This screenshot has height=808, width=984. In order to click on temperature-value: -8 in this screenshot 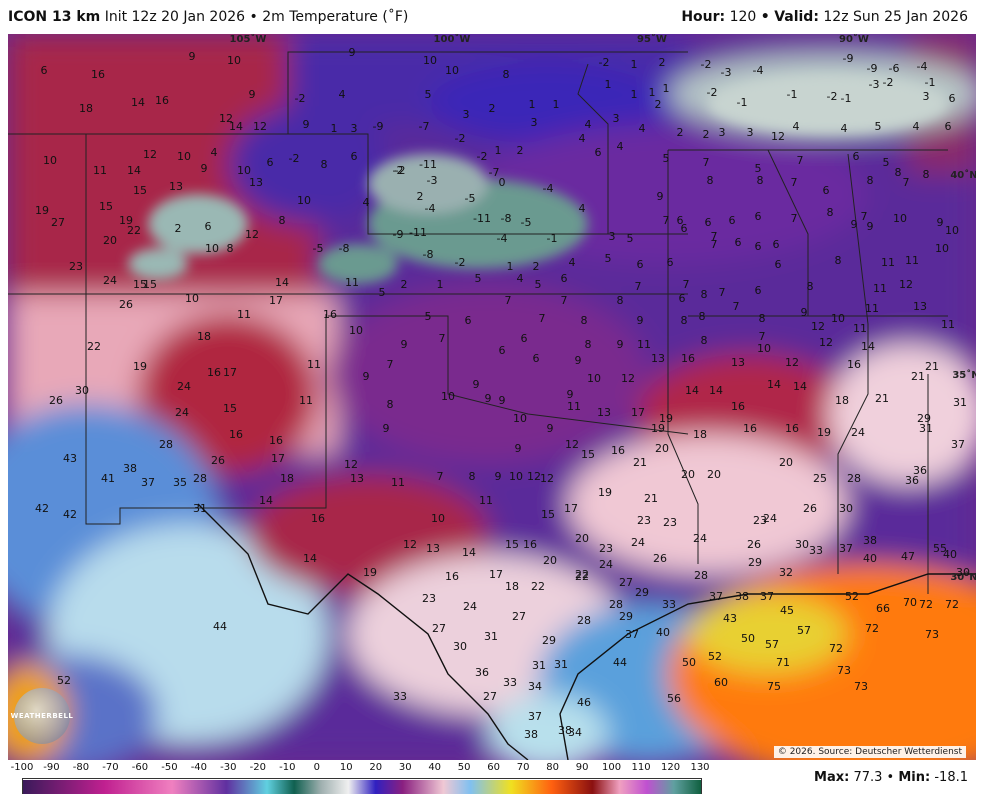, I will do `click(428, 254)`.